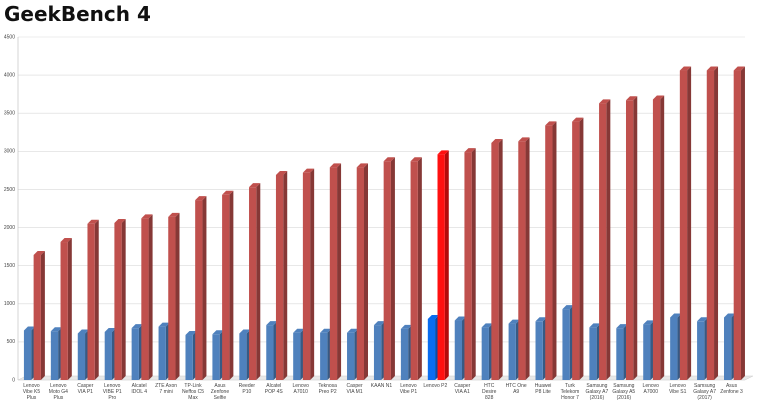  Describe the element at coordinates (408, 389) in the screenshot. I see `x-tick-label: Lenovo Vibe P1` at that location.